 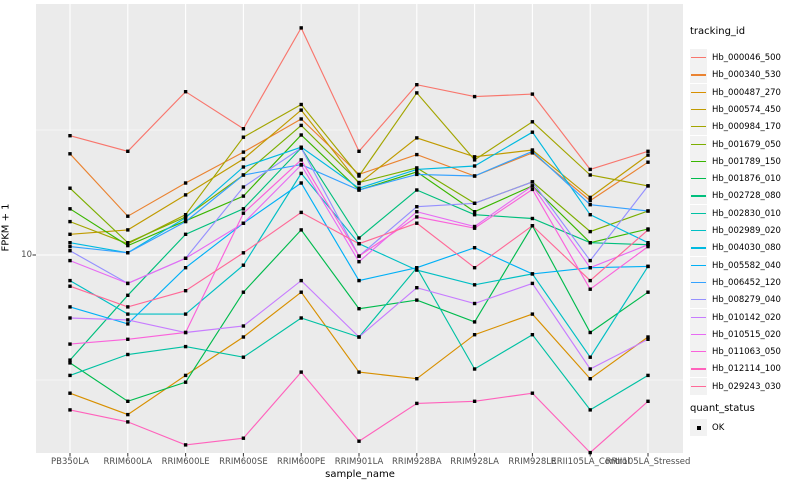 What do you see at coordinates (590, 462) in the screenshot?
I see `x-tick-label-RRII105LA_Control: RRII105LA_Control` at bounding box center [590, 462].